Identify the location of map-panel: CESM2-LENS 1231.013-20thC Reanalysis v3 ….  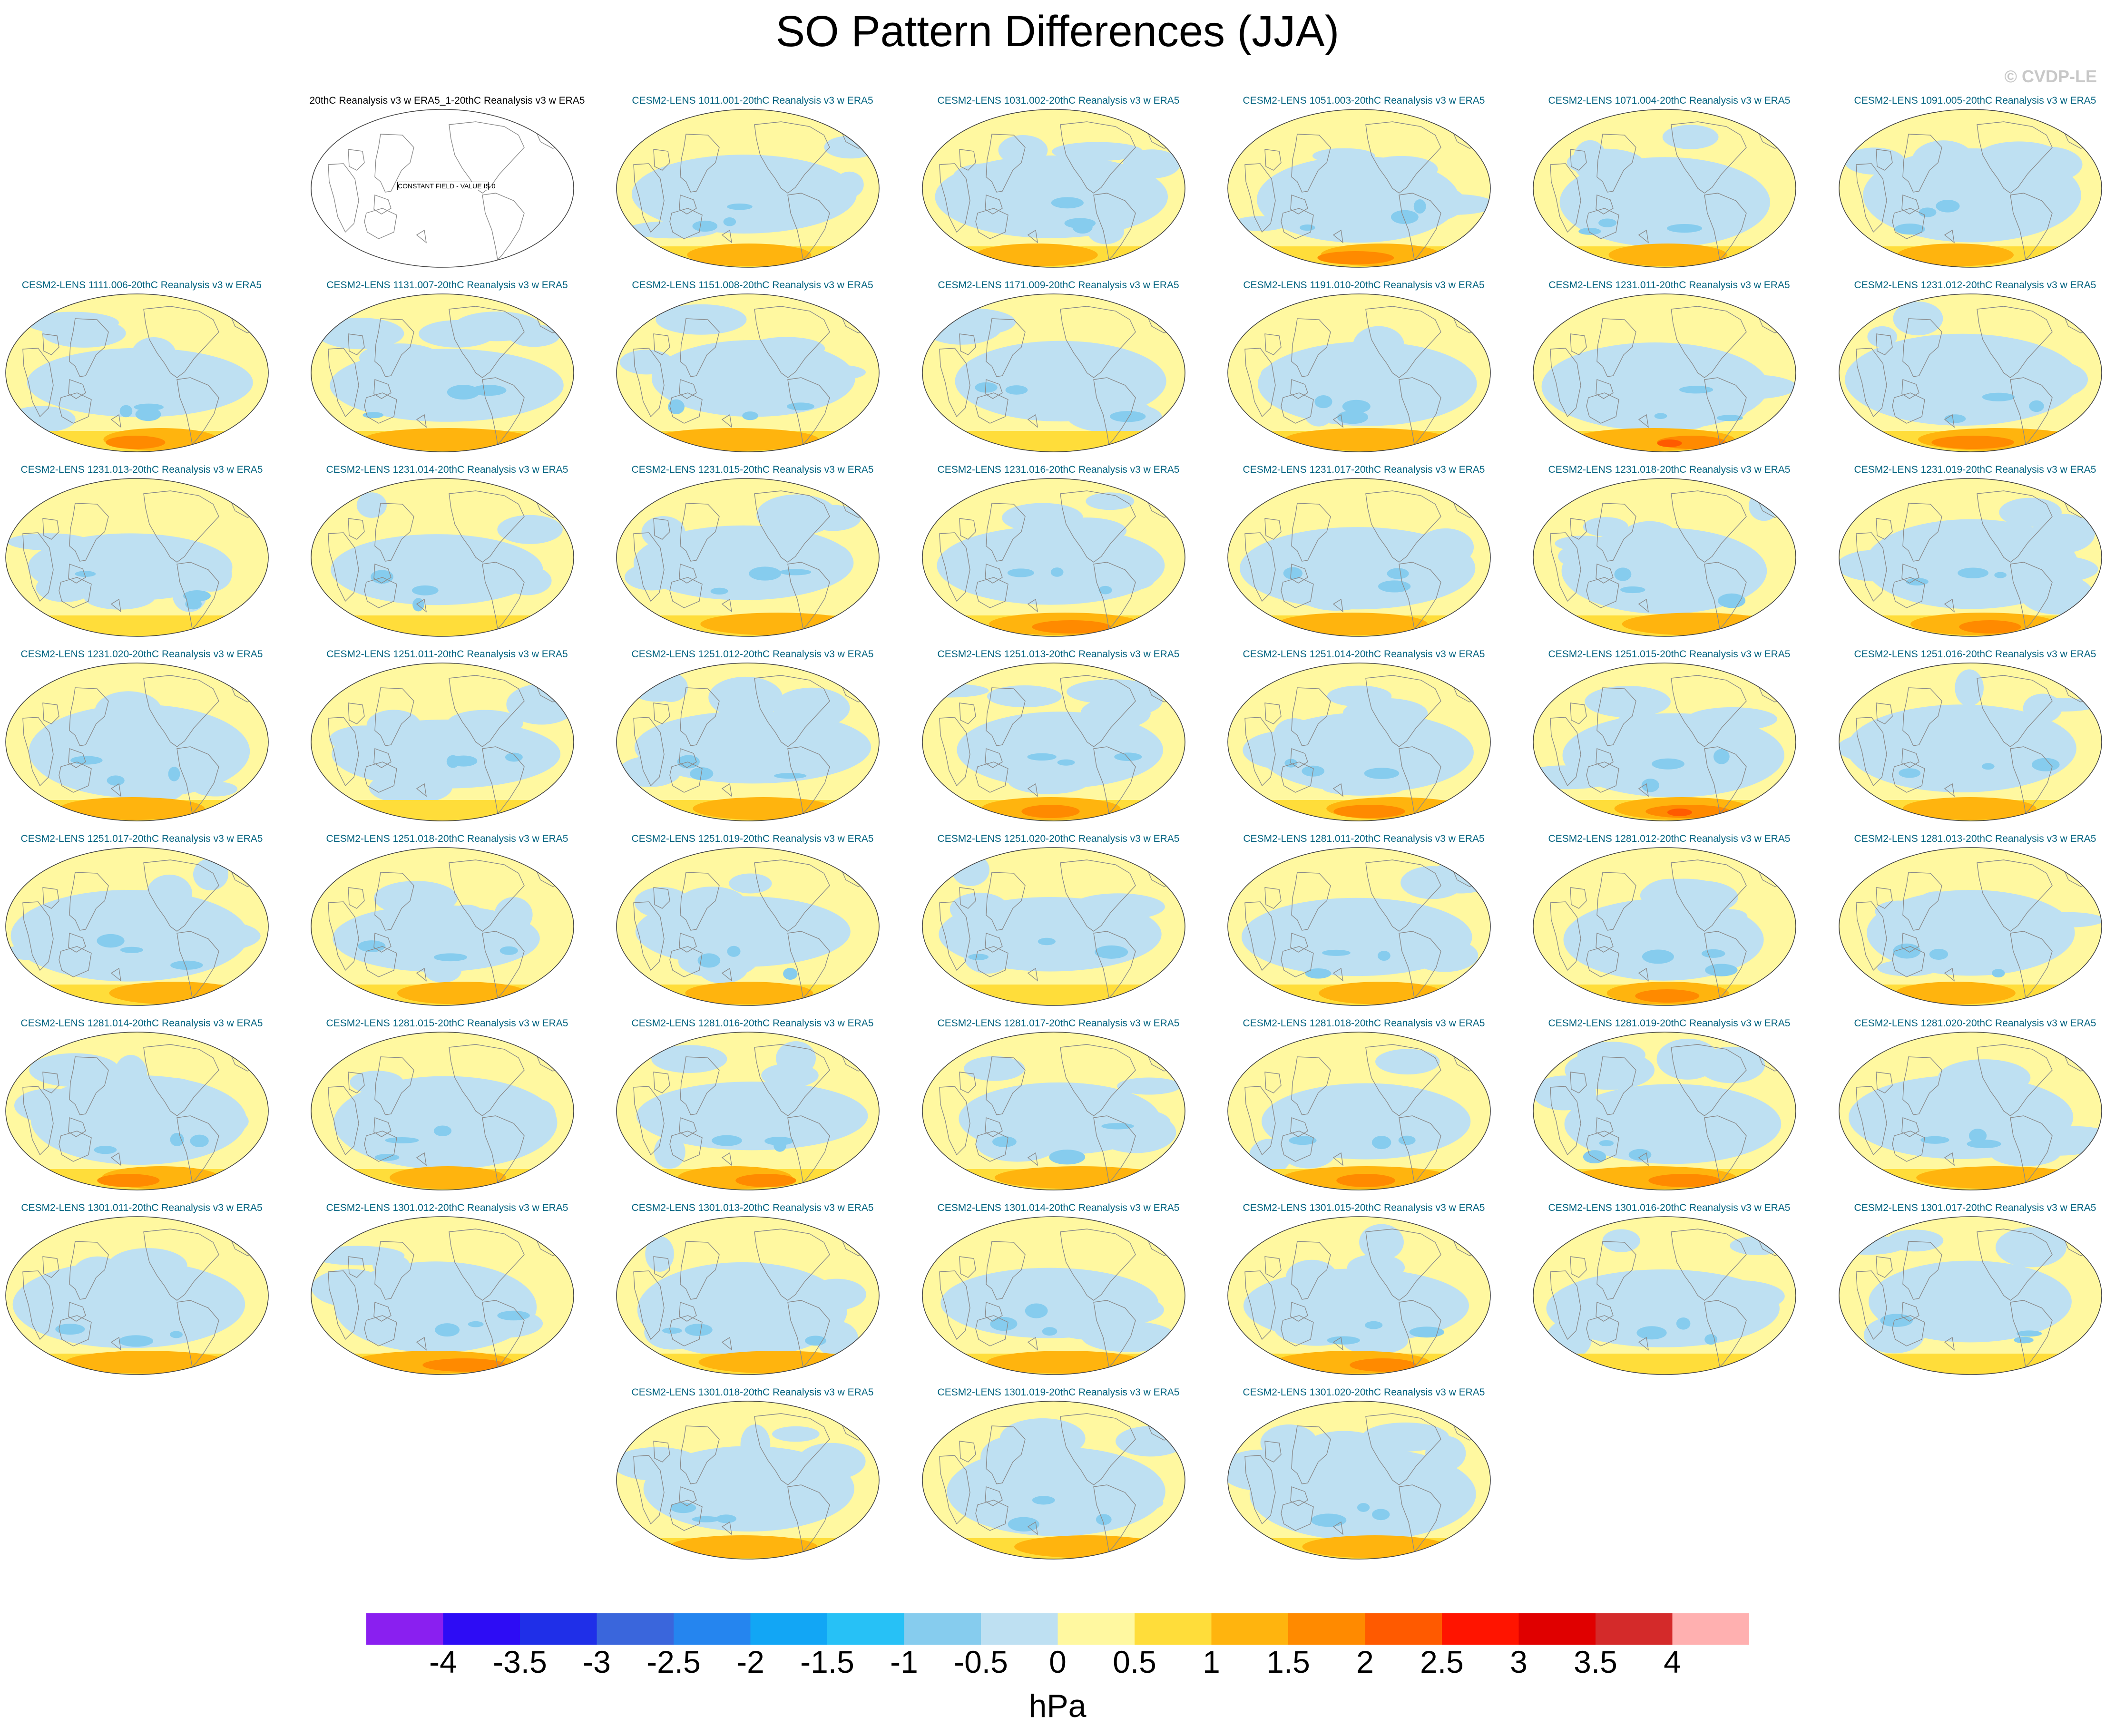
(142, 552).